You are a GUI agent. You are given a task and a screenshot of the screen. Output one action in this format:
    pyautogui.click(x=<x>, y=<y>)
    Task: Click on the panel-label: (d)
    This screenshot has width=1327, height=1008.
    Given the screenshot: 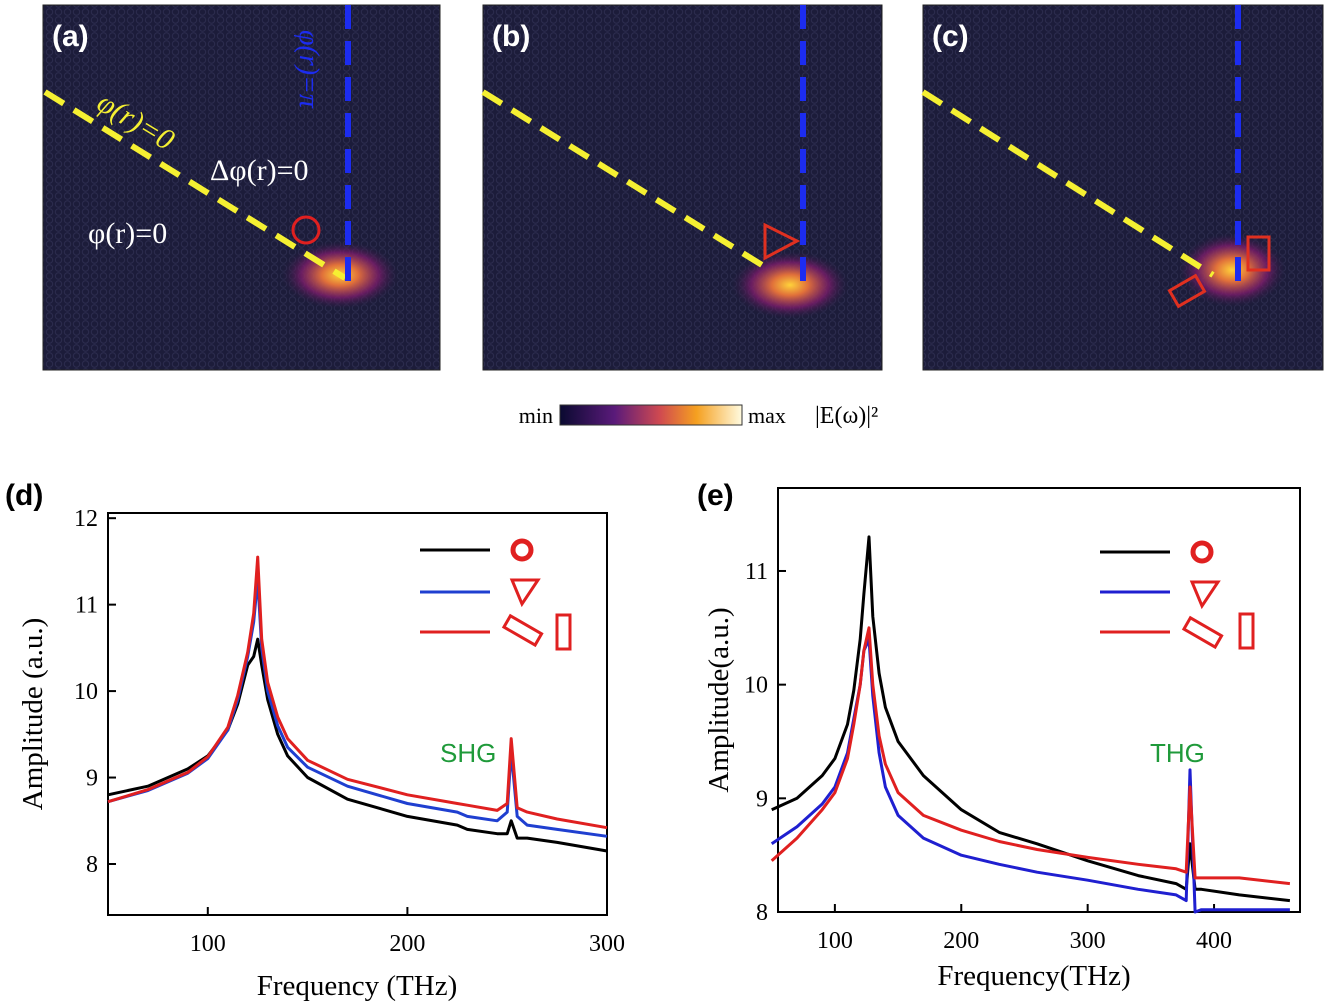 What is the action you would take?
    pyautogui.click(x=24, y=495)
    